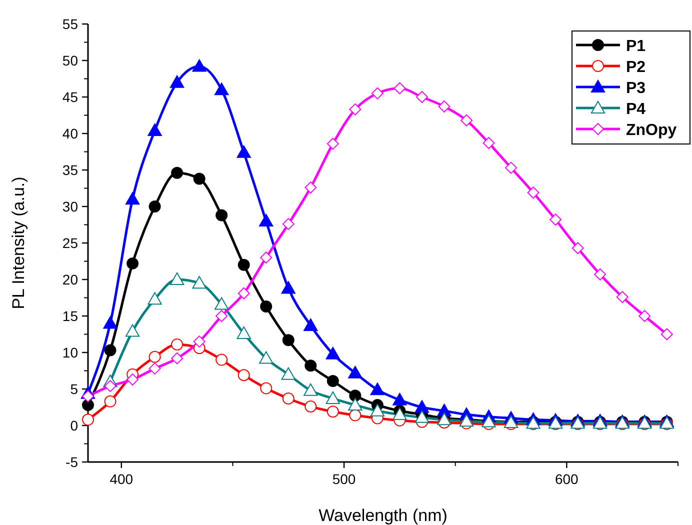 Image resolution: width=692 pixels, height=525 pixels. What do you see at coordinates (74, 426) in the screenshot?
I see `y-tick-label: 0` at bounding box center [74, 426].